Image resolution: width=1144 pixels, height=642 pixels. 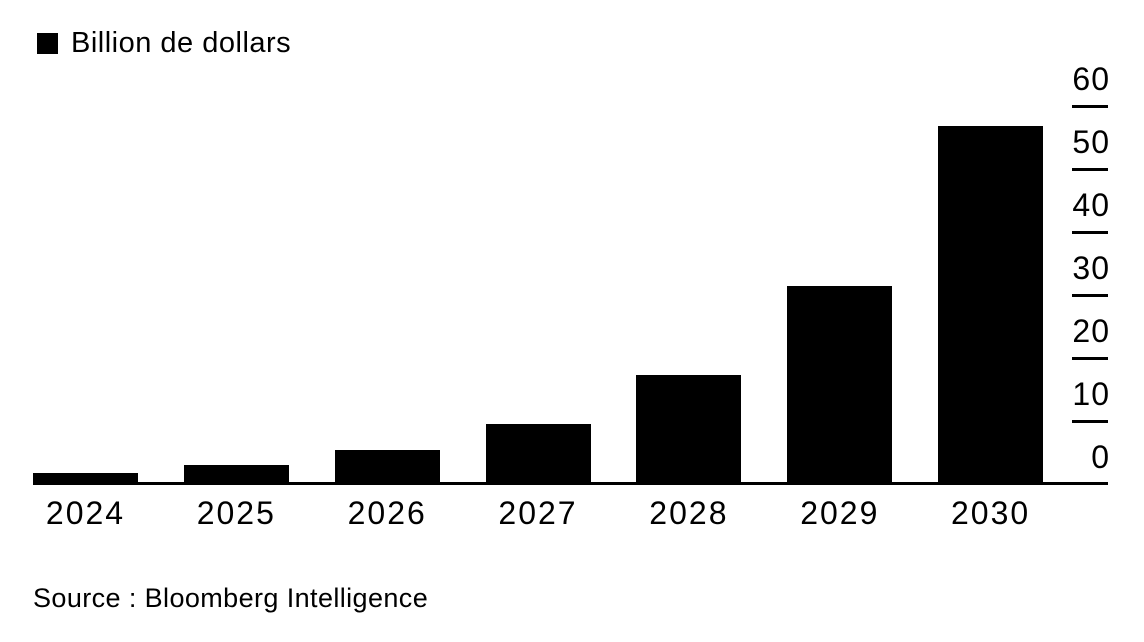 I want to click on bar-2028, so click(x=689, y=430).